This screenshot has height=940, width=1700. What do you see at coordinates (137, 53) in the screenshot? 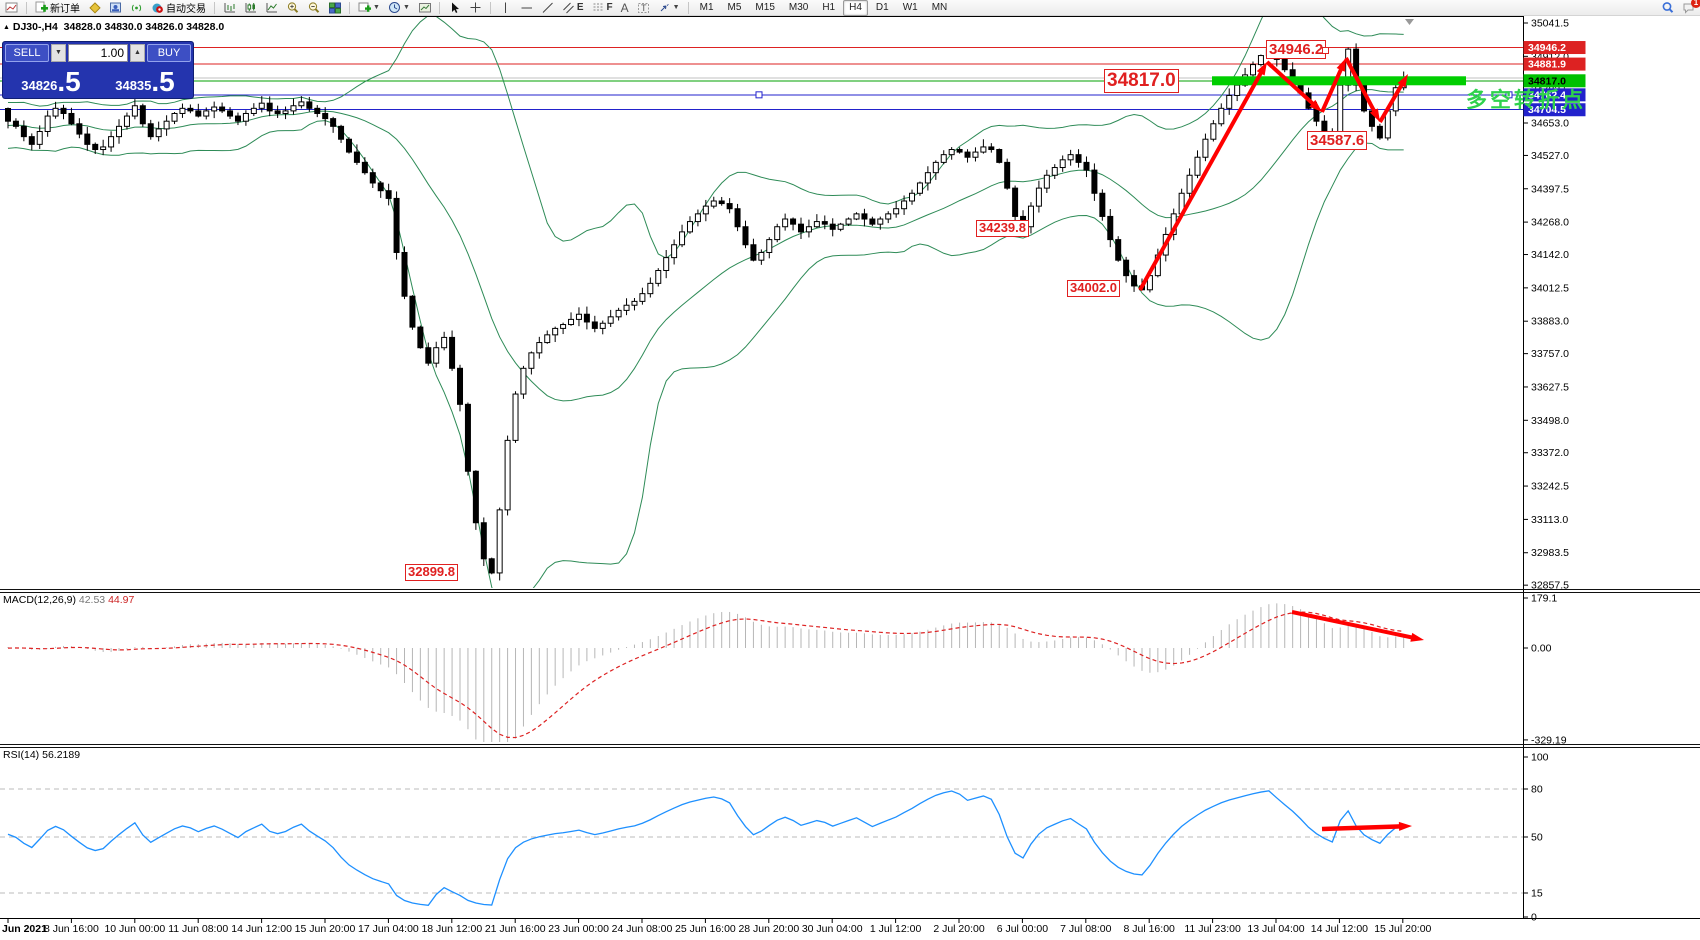
I see `volume-increase-button: ▲` at bounding box center [137, 53].